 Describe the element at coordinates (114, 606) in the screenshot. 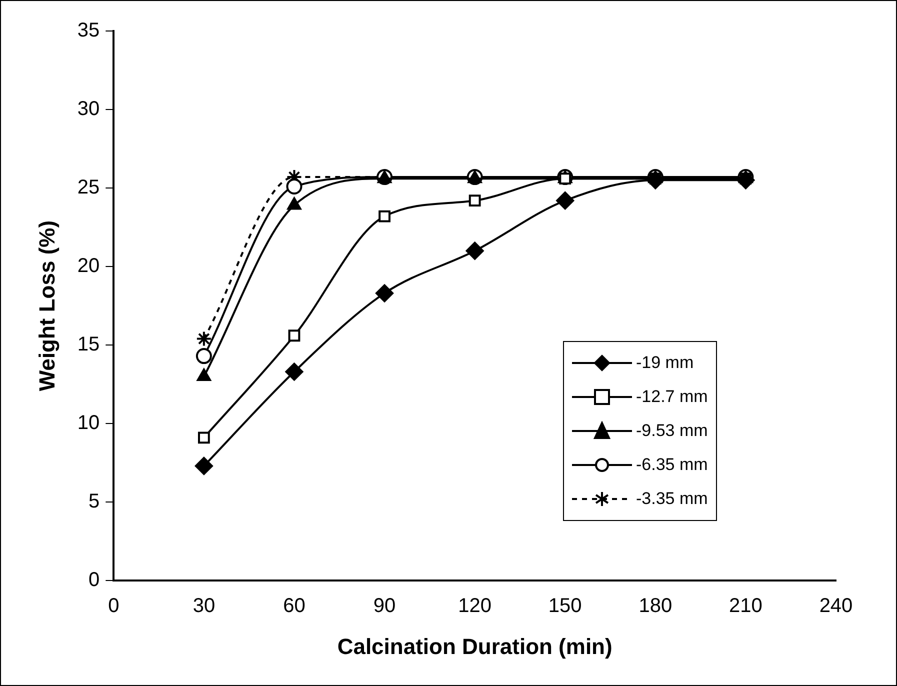

I see `x-tick-label: 0` at that location.